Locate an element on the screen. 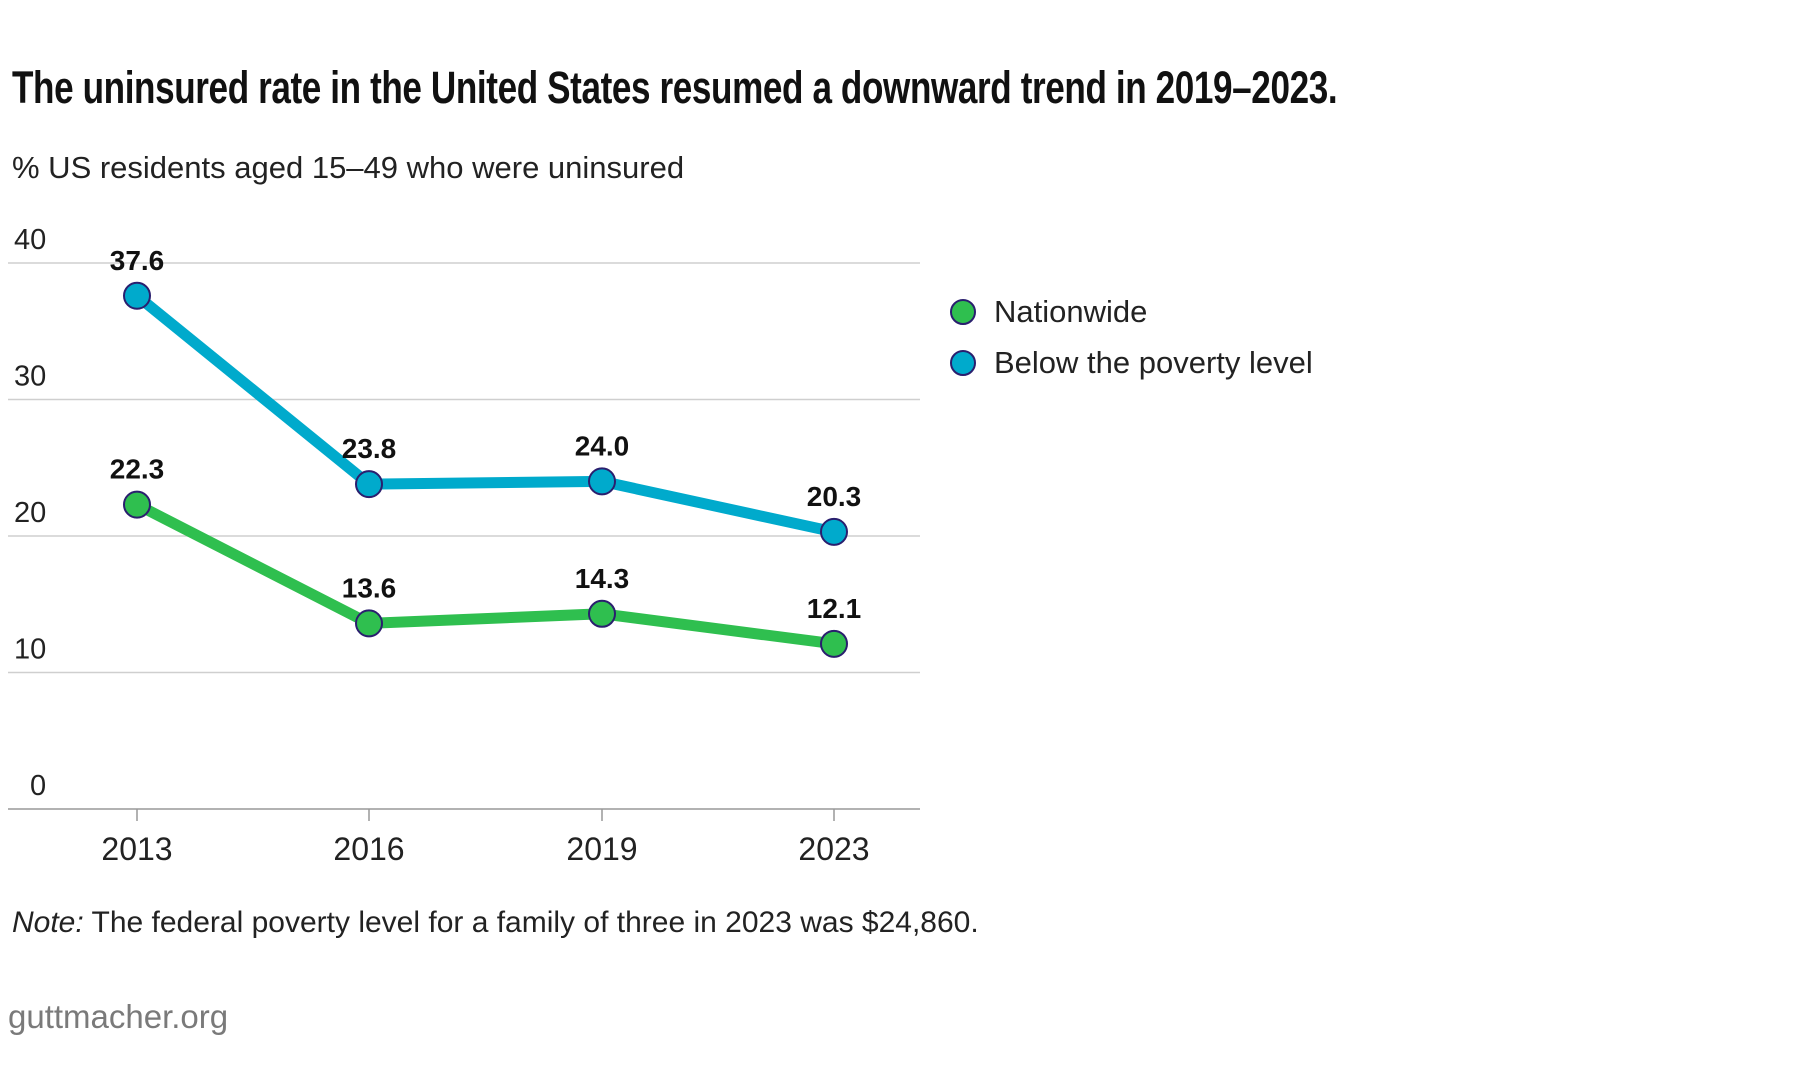 The height and width of the screenshot is (1074, 1800). x-tick-label: 2019 is located at coordinates (601, 849).